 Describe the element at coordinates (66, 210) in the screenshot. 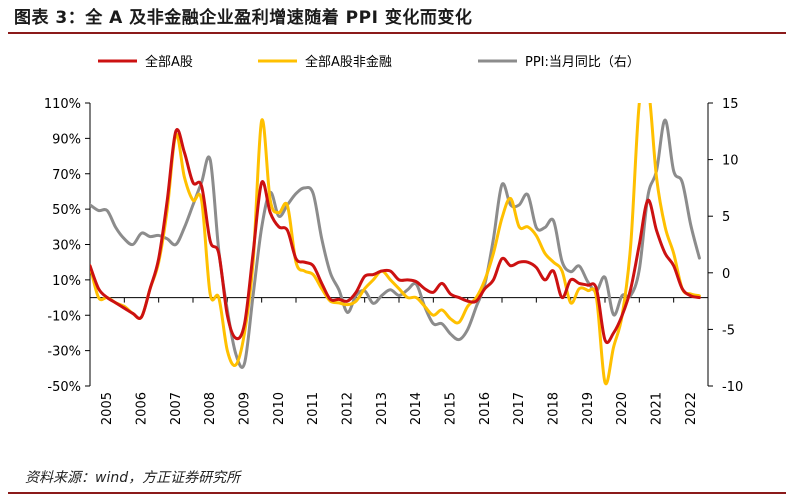

I see `left-axis-tick-label: 50%` at that location.